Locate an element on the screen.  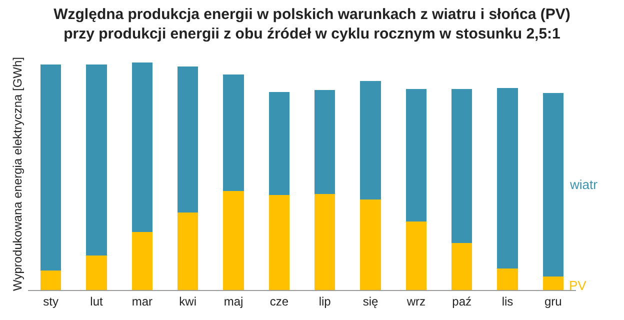
chart-title: Względna produkcja energii w polskich warunkach z wiatru i słońca (PV) przy produkcji energii z obu źródeł w cyklu rocznym w stosunku 2,5:1 is located at coordinates (312, 24).